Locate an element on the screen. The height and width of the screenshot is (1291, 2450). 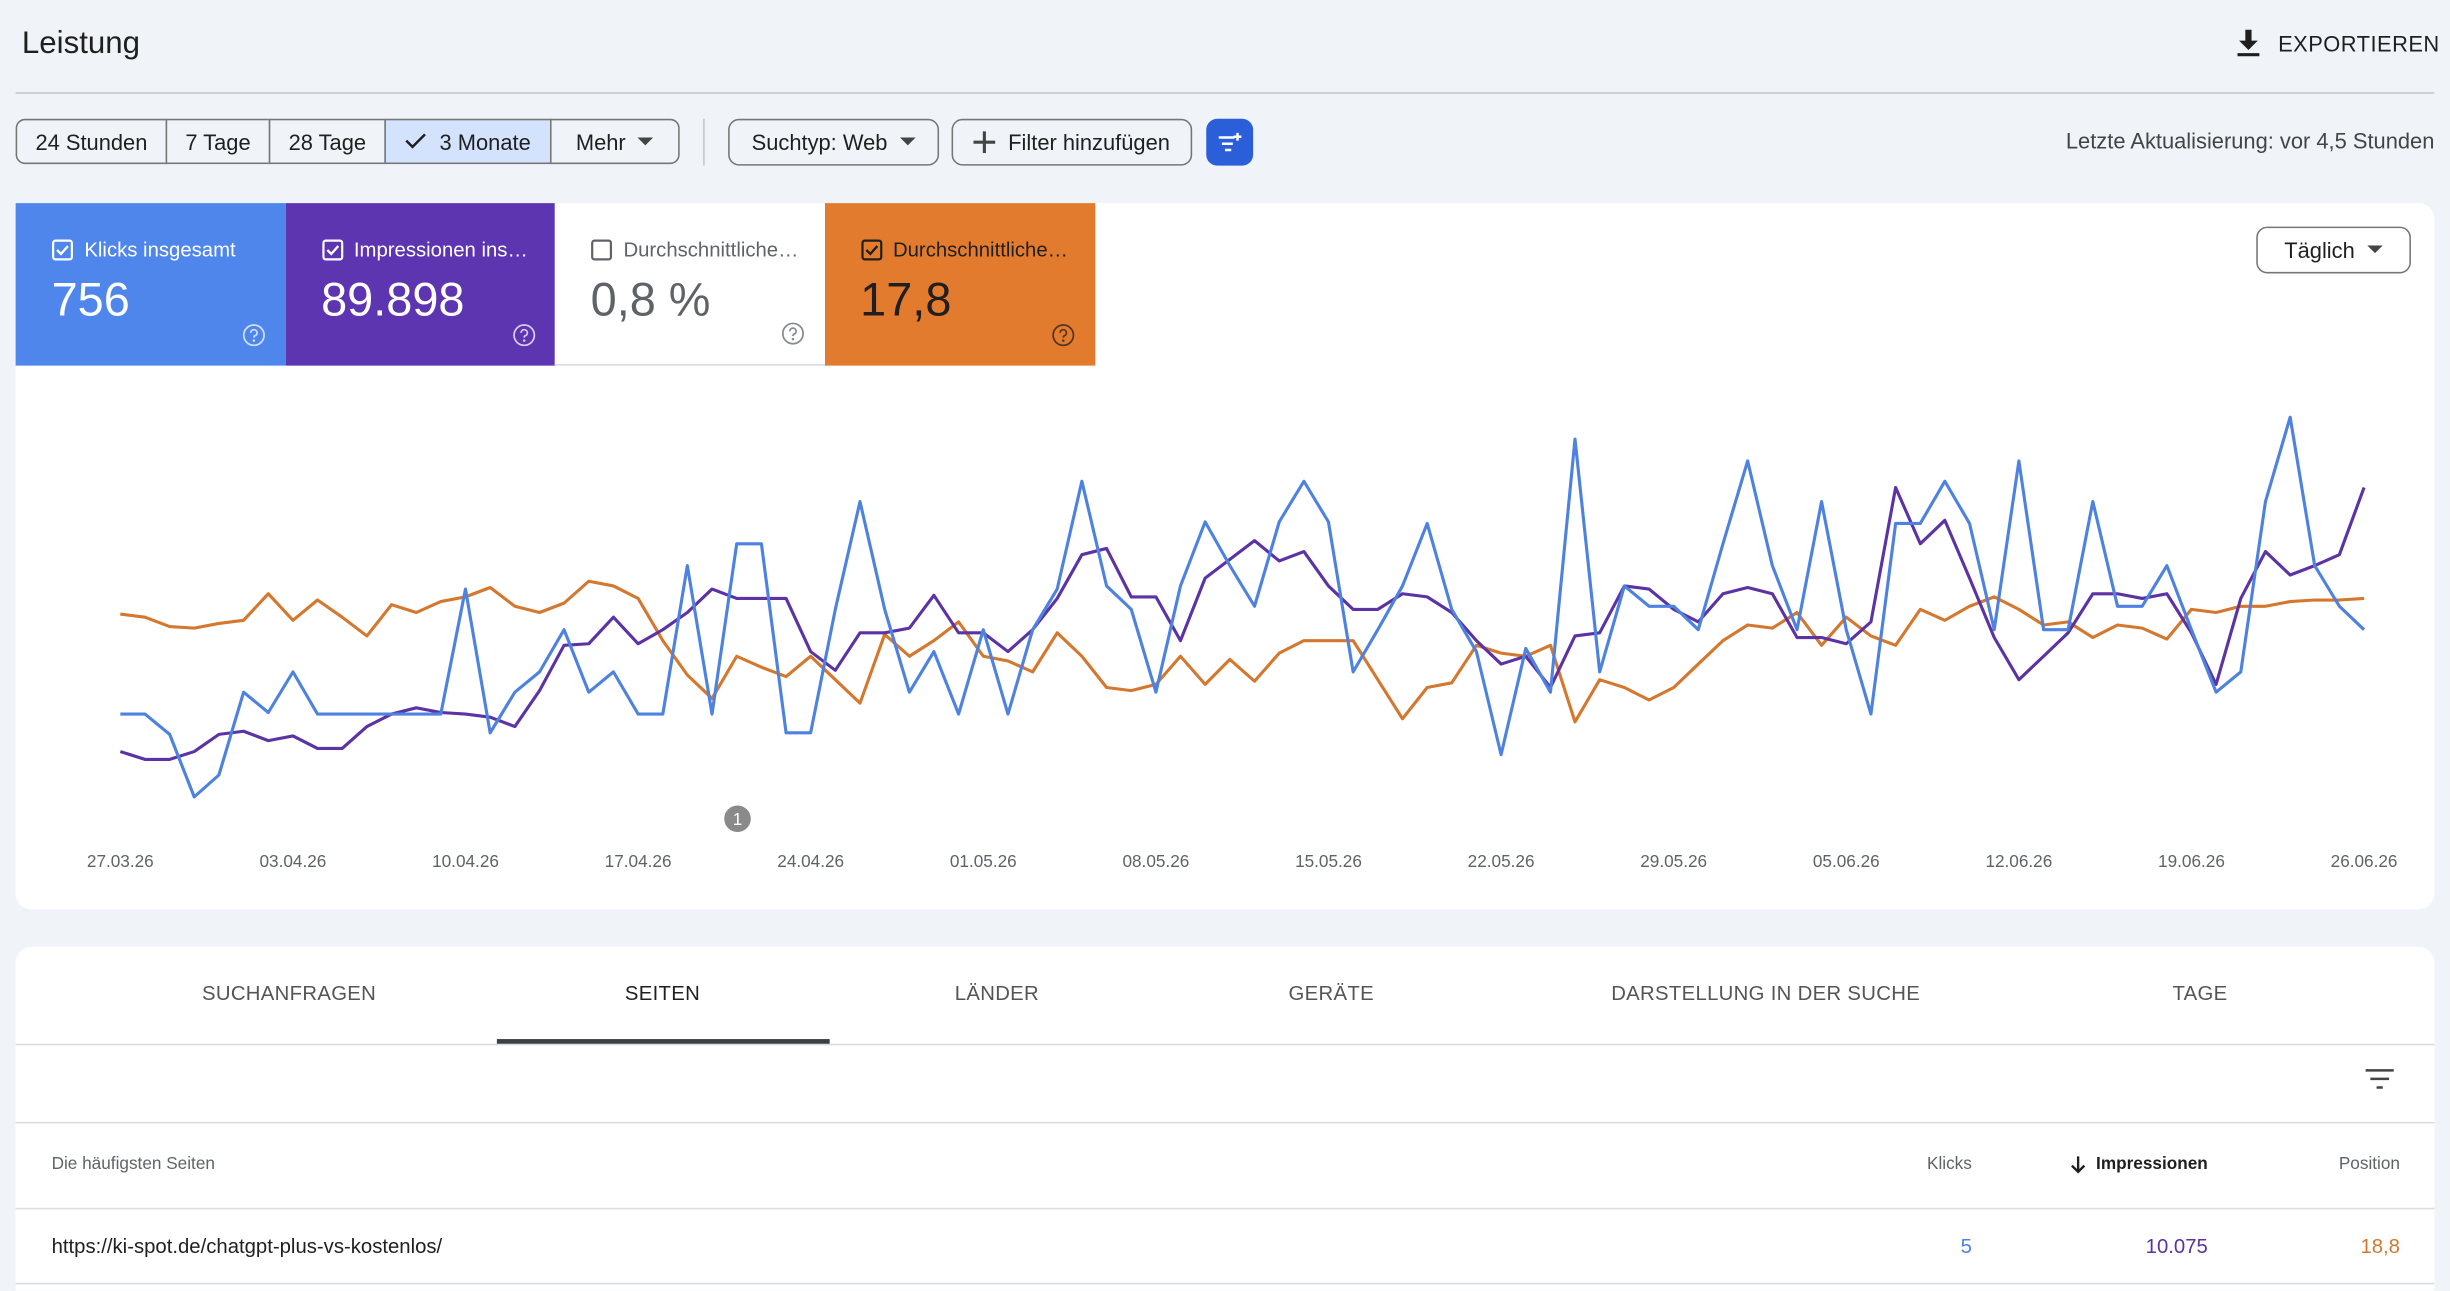
range-button: 24 Stunden is located at coordinates (91, 141).